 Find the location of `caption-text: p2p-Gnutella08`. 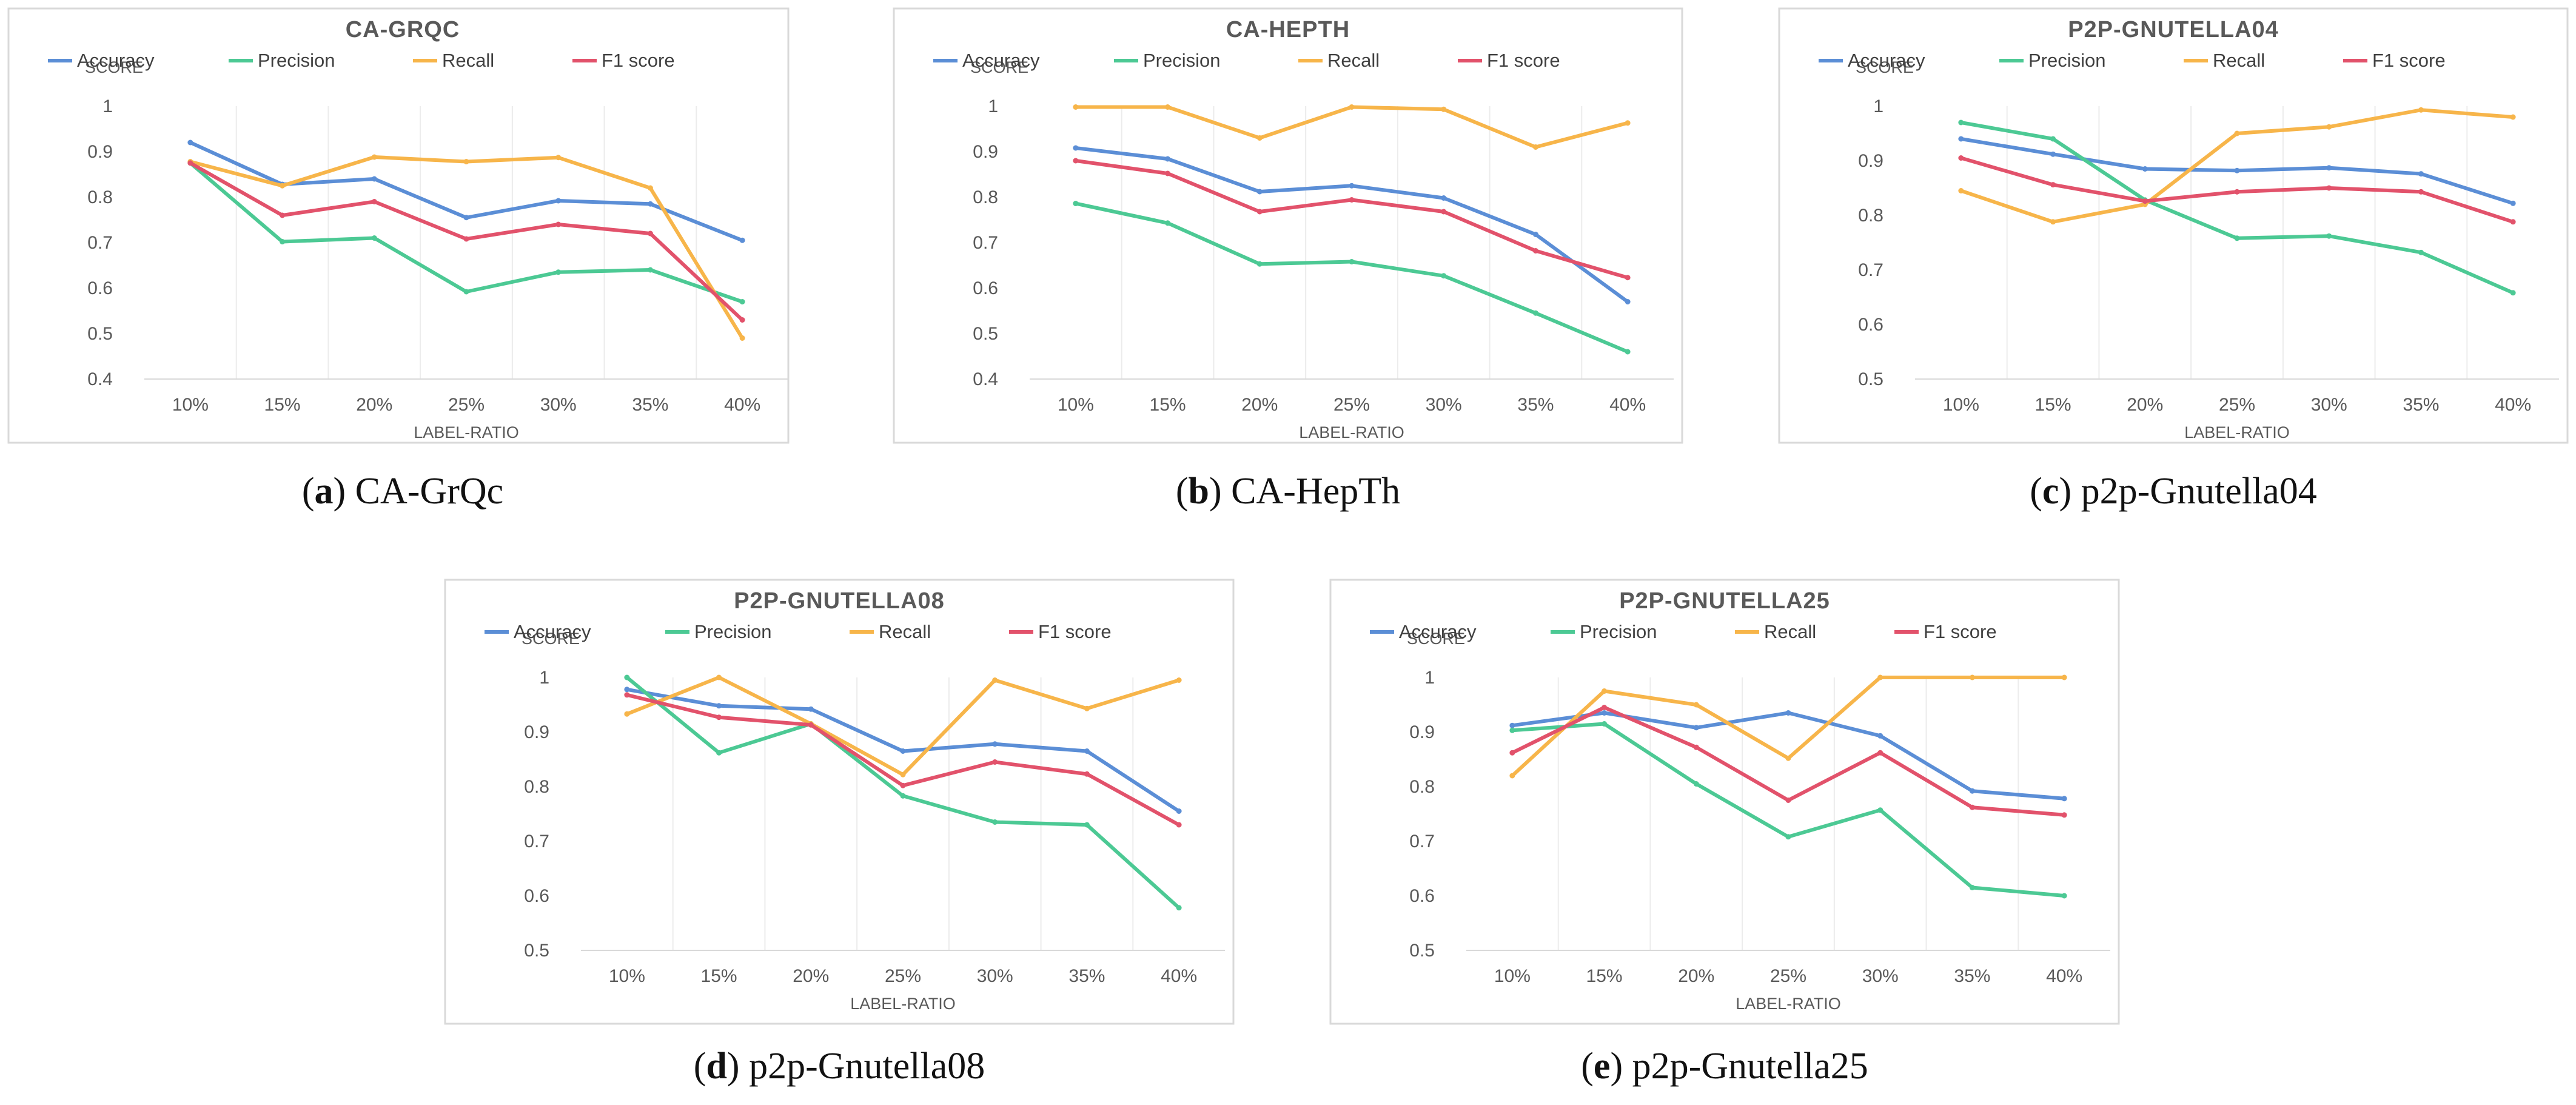

caption-text: p2p-Gnutella08 is located at coordinates (867, 1066).